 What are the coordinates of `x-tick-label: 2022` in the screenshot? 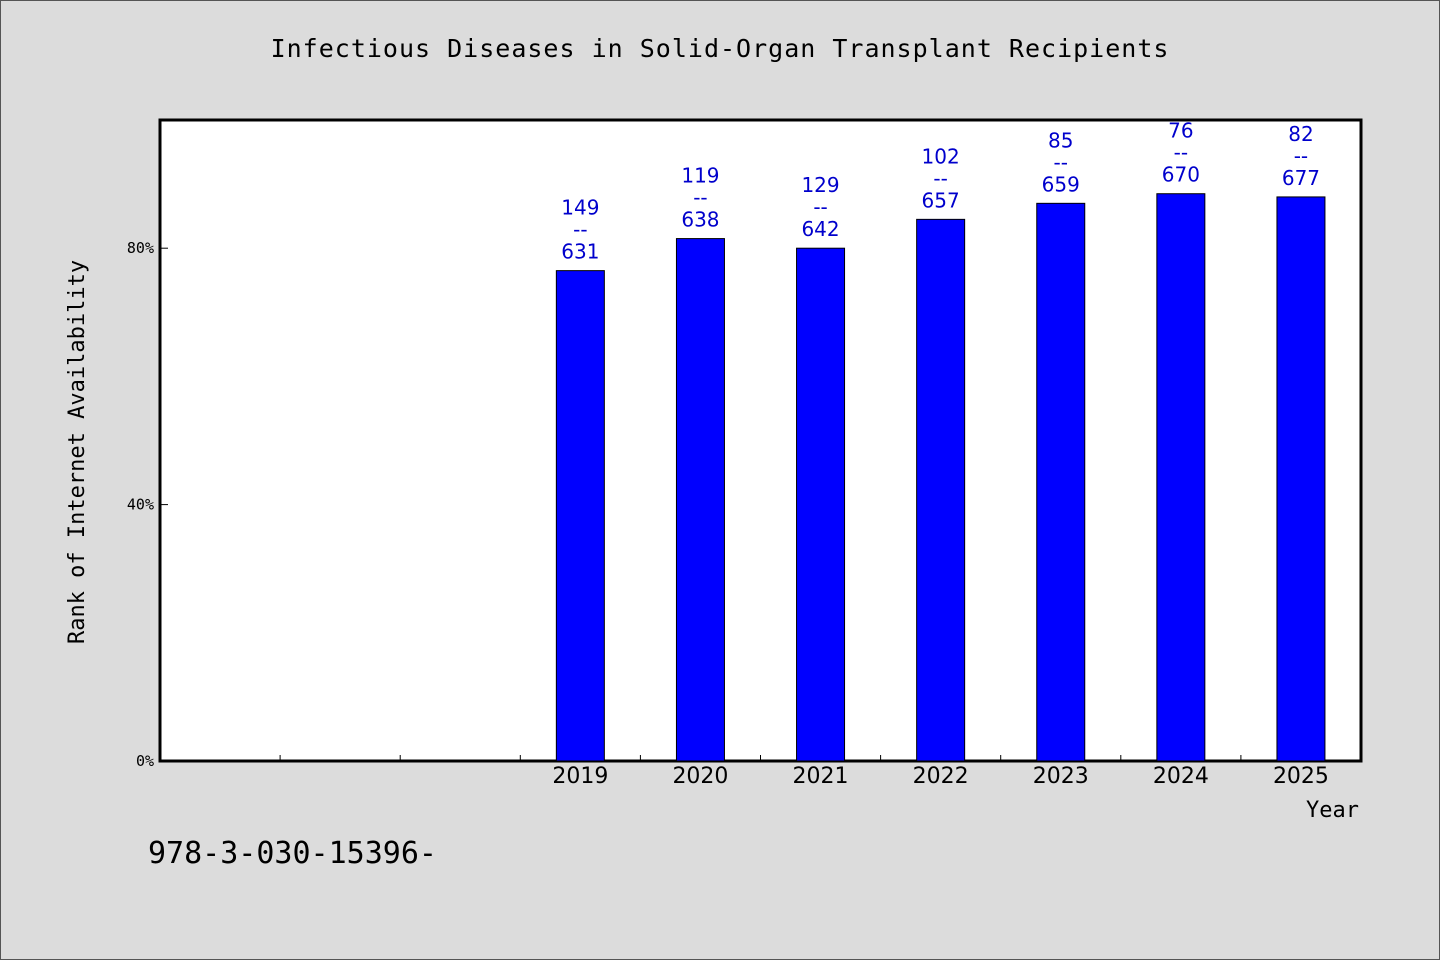 It's located at (941, 776).